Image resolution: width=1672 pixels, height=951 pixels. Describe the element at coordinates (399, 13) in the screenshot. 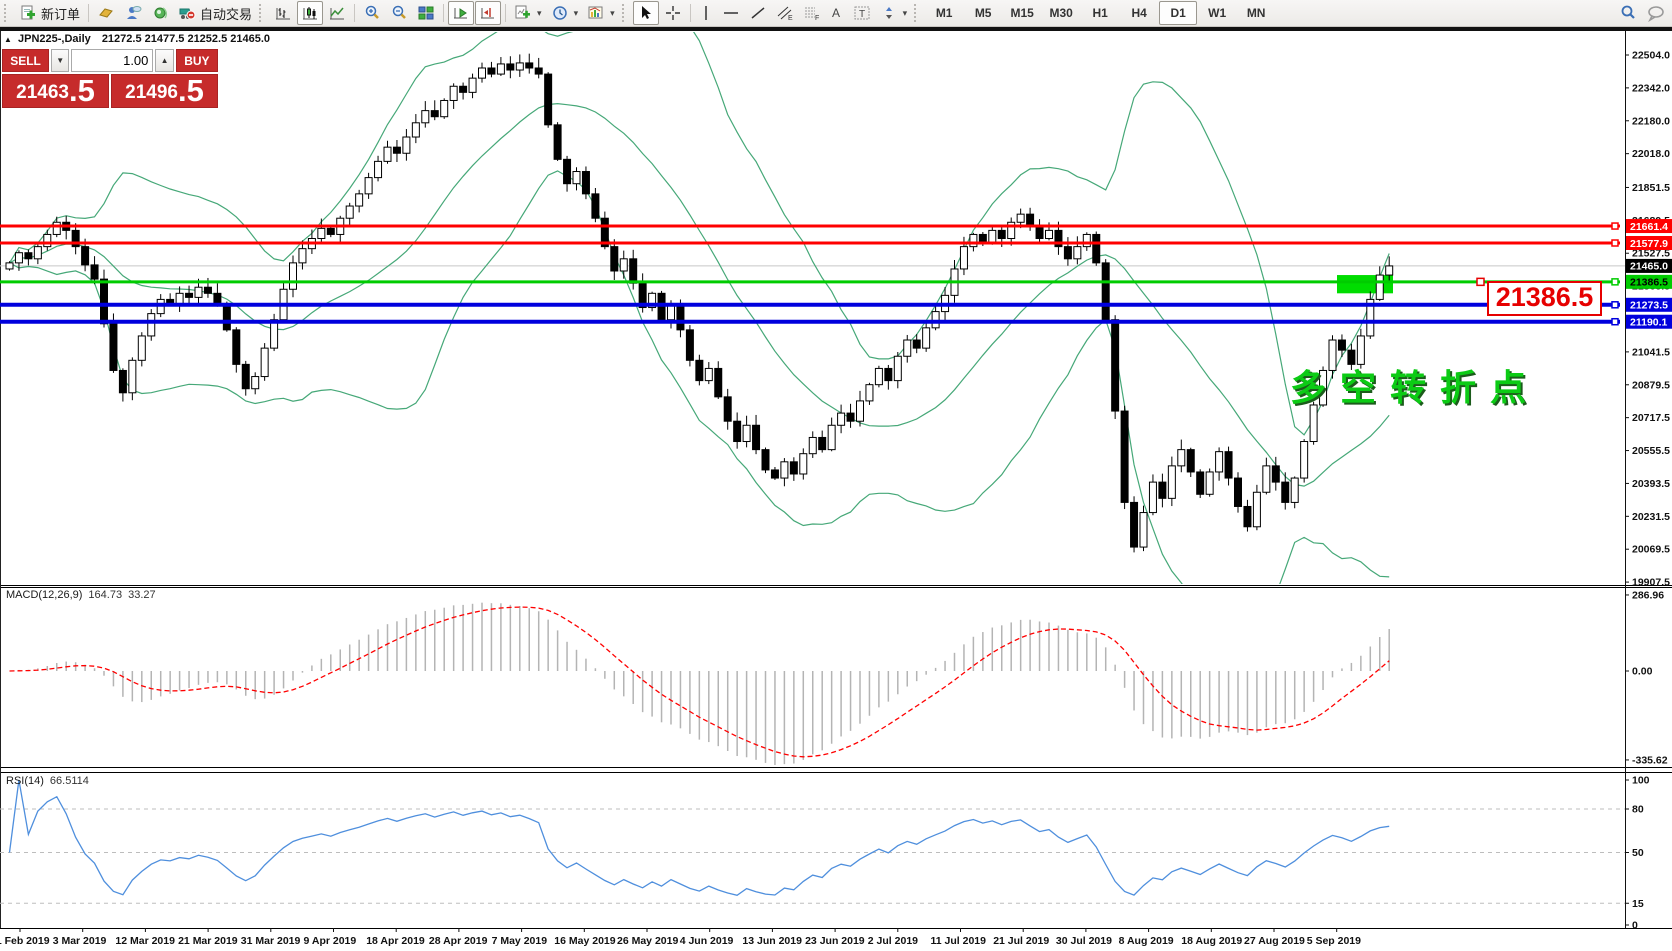

I see `zoom-out-button` at that location.